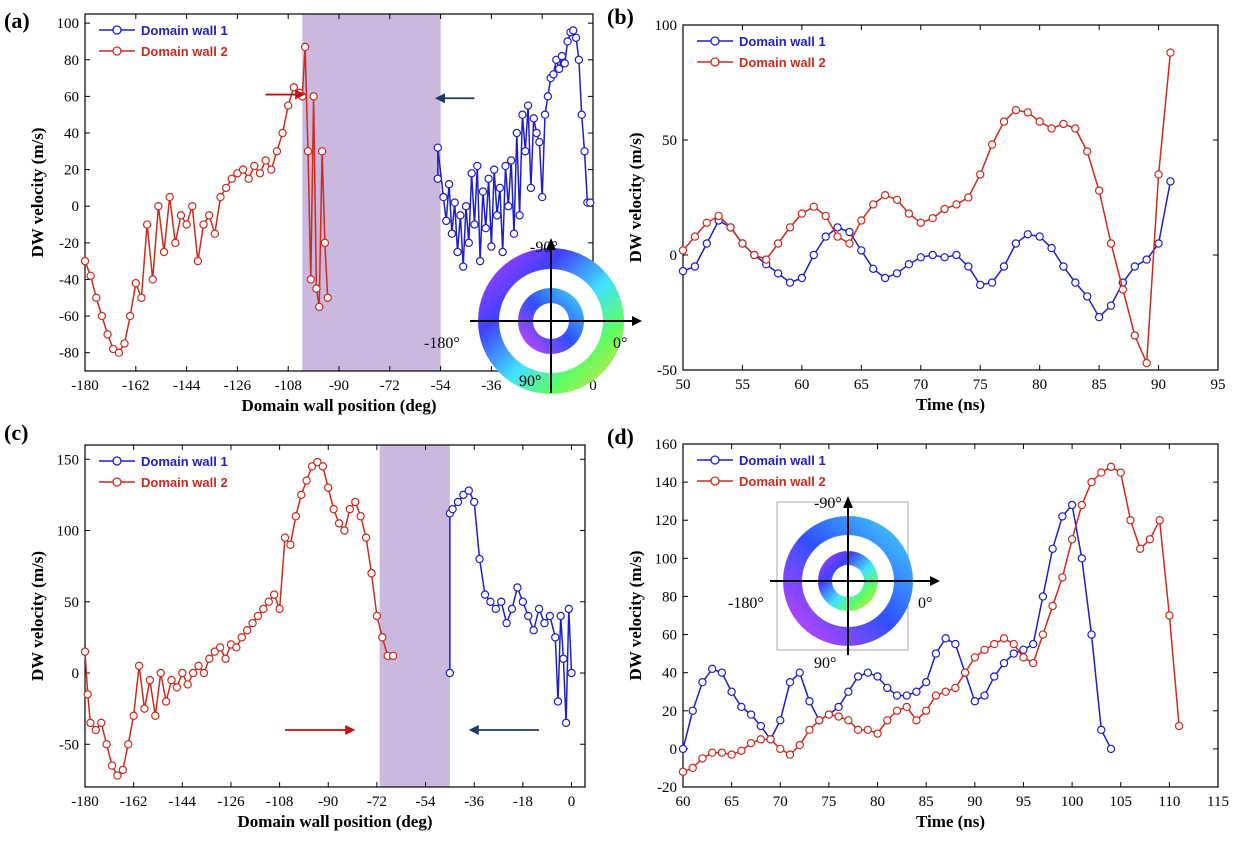 The height and width of the screenshot is (845, 1234). Describe the element at coordinates (780, 802) in the screenshot. I see `x-tick-label: 70` at that location.